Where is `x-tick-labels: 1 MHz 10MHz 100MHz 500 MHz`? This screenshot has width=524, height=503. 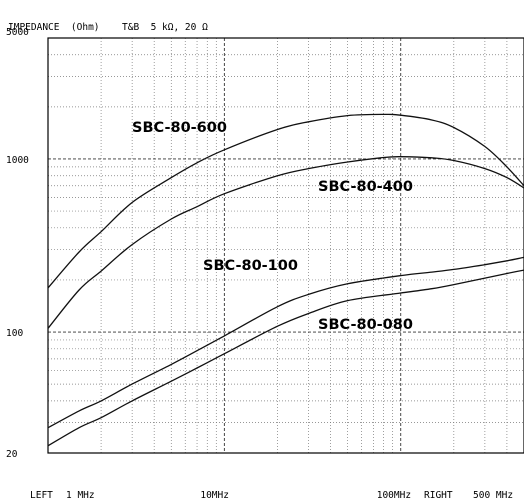 x-tick-labels: 1 MHz 10MHz 100MHz 500 MHz is located at coordinates (289, 495).